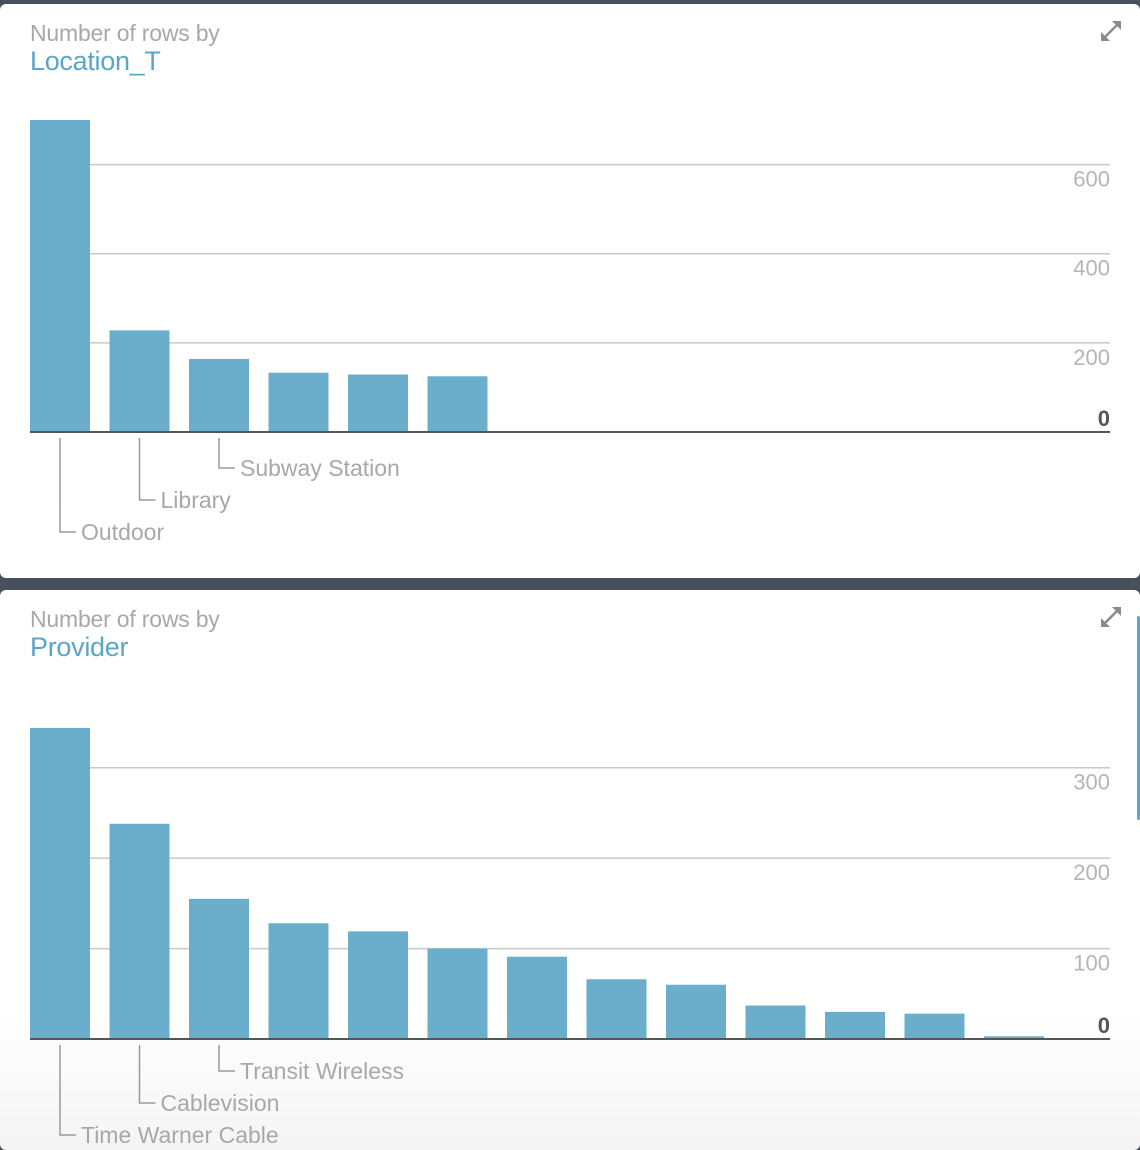 The height and width of the screenshot is (1150, 1140). Describe the element at coordinates (1091, 179) in the screenshot. I see `y-tick-label: 600` at that location.